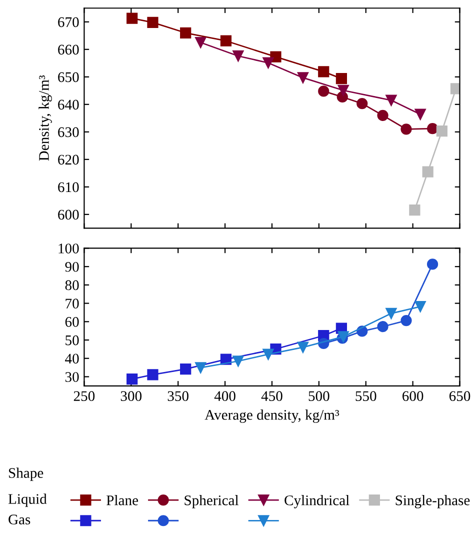  Describe the element at coordinates (433, 501) in the screenshot. I see `legend-label: Single-phase` at that location.